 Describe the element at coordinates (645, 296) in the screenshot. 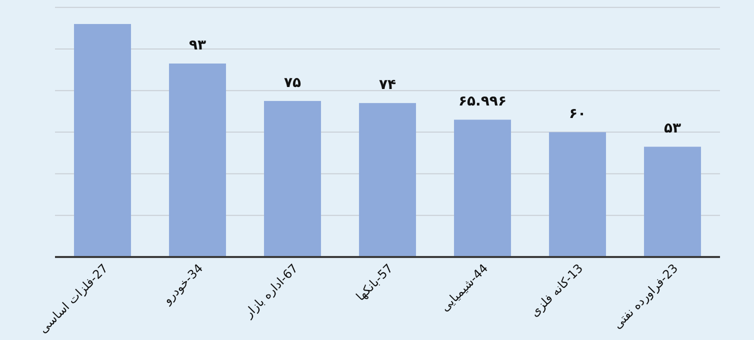

I see `x-tick-label: 23-فراورده نفتی` at that location.